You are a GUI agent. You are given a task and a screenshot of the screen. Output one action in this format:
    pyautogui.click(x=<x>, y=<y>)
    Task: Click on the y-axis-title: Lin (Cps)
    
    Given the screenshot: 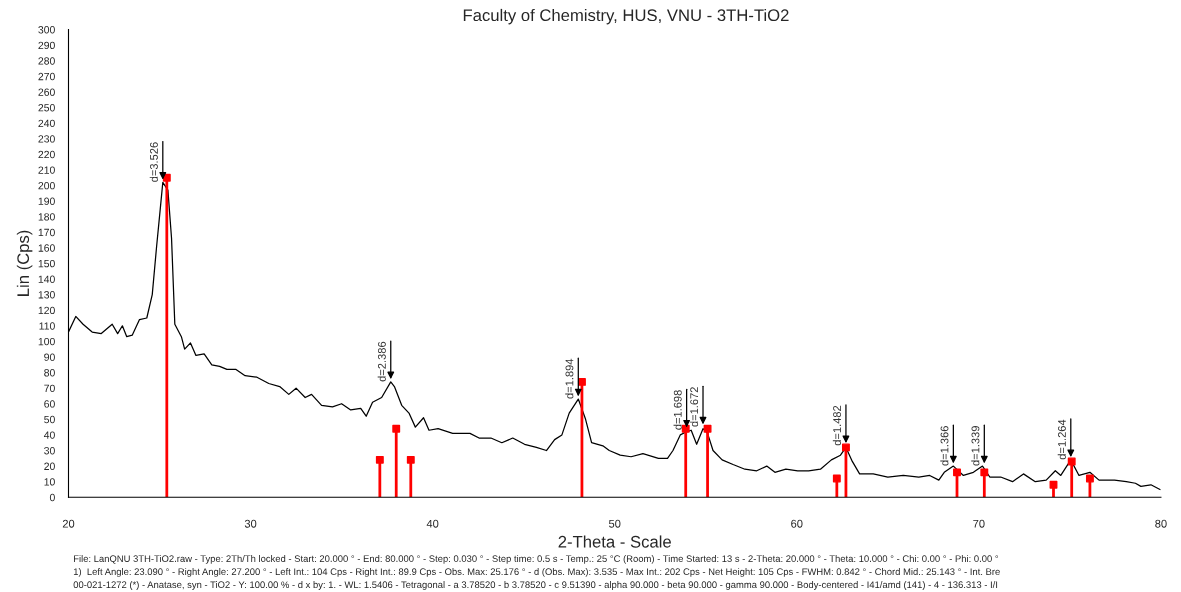 What is the action you would take?
    pyautogui.click(x=24, y=263)
    